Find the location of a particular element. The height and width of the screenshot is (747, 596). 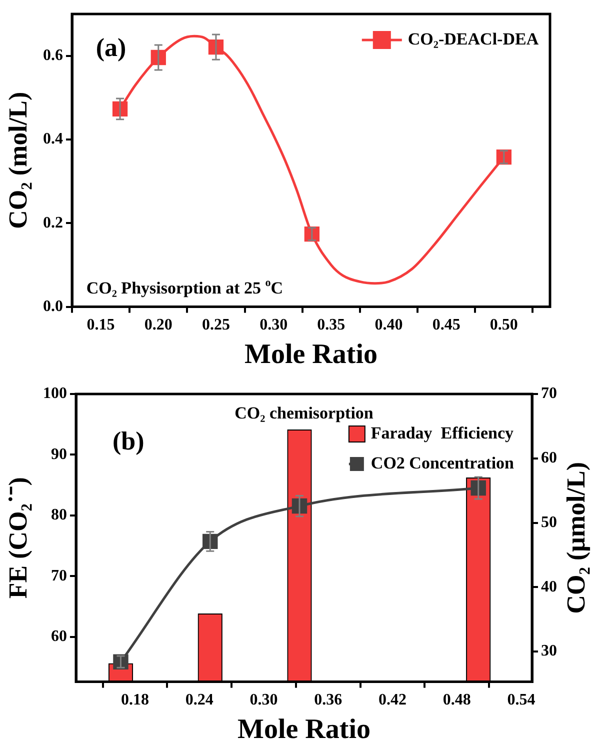

y-tick-label: 80 is located at coordinates (59, 515).